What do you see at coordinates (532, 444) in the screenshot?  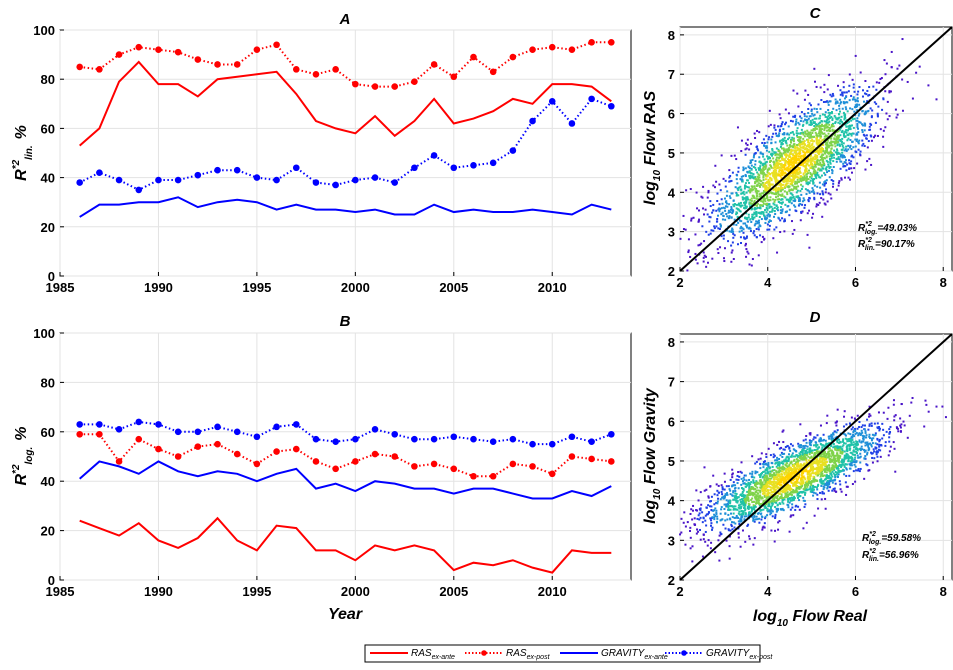 I see `point-gravity-ex-post-2009` at bounding box center [532, 444].